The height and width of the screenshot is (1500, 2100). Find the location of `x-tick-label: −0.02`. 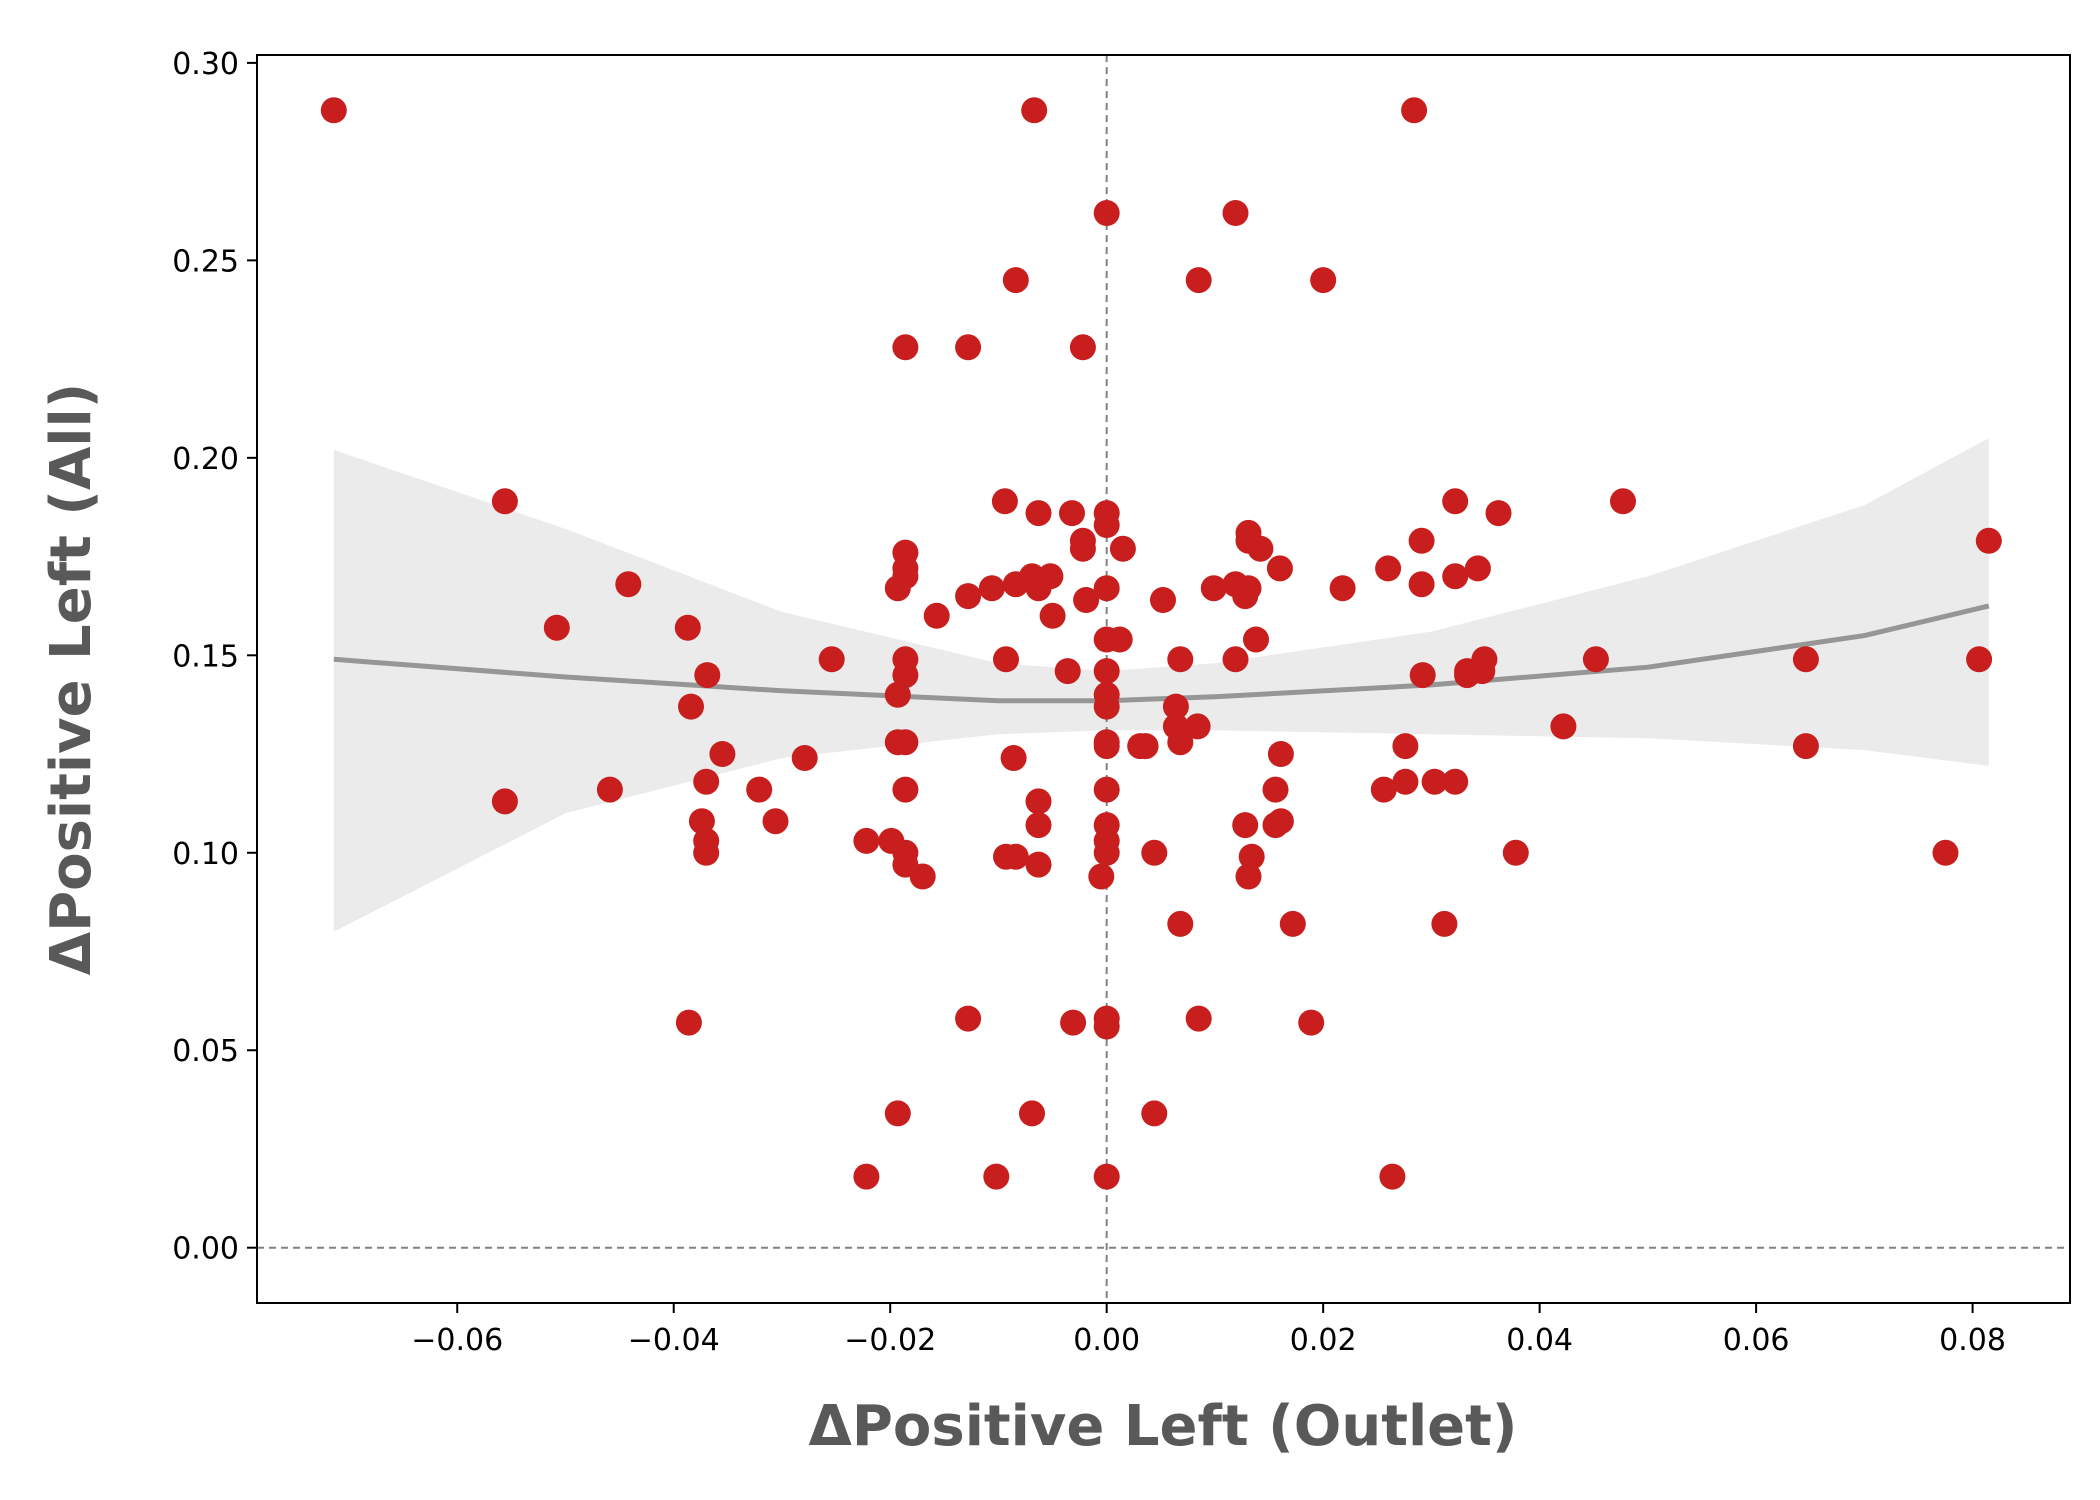

x-tick-label: −0.02 is located at coordinates (890, 1340).